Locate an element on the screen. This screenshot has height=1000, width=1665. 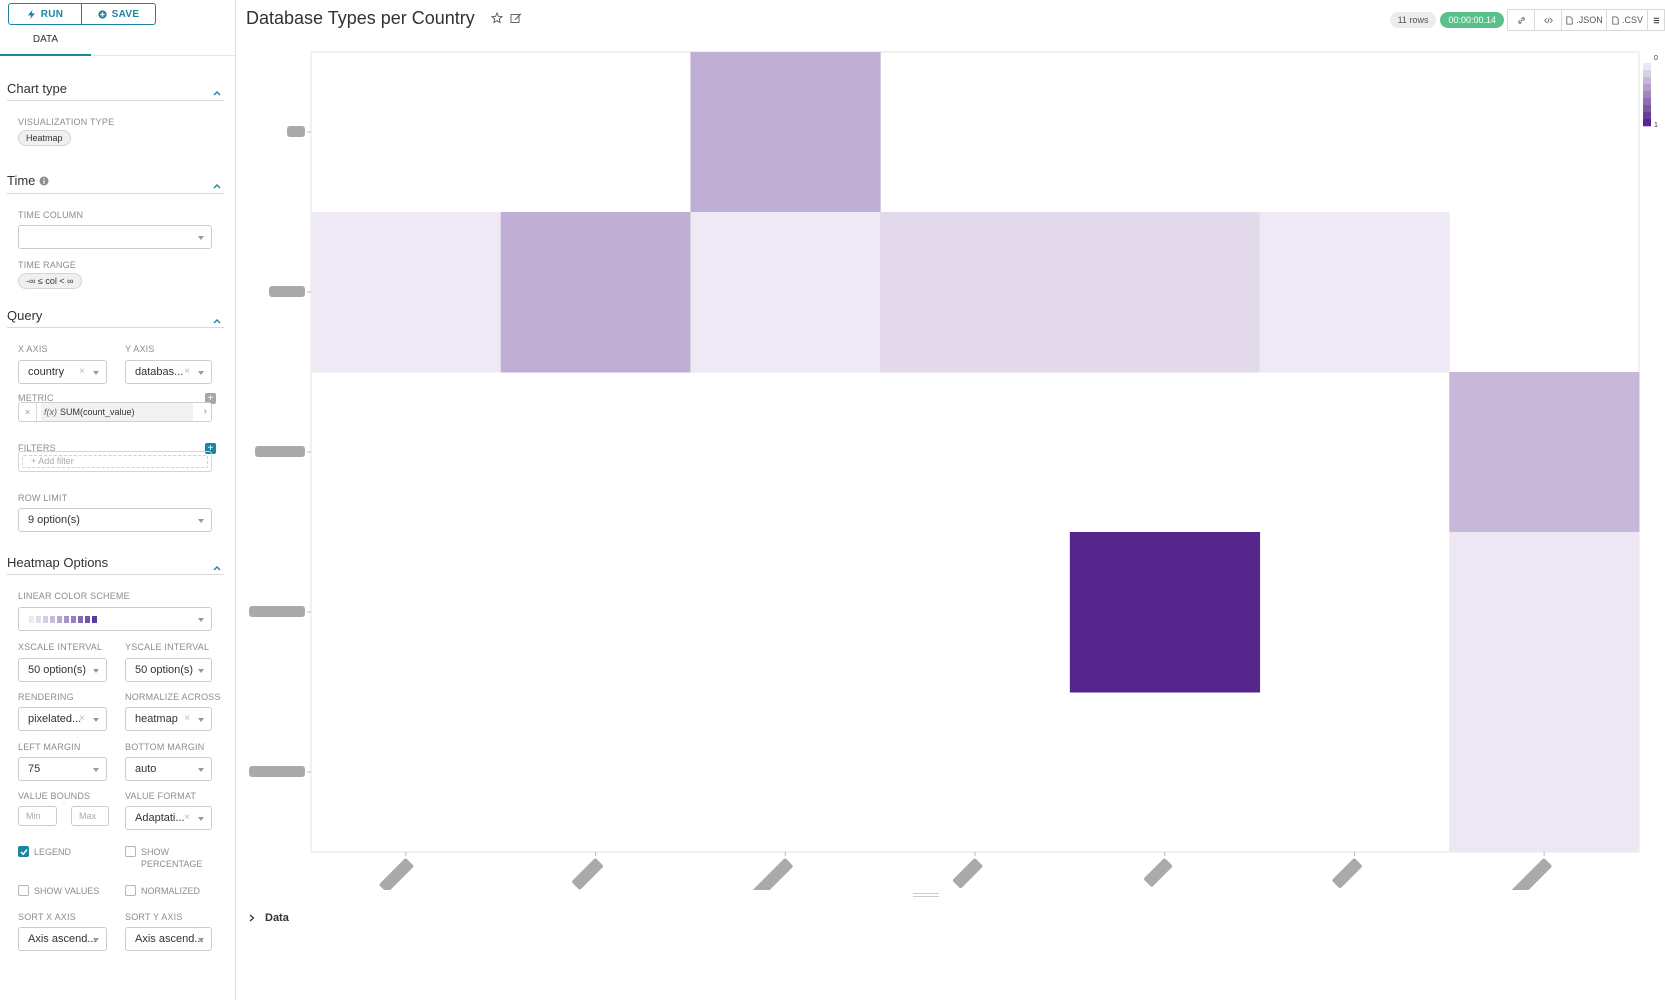
add-filter-icon: + is located at coordinates (210, 448).